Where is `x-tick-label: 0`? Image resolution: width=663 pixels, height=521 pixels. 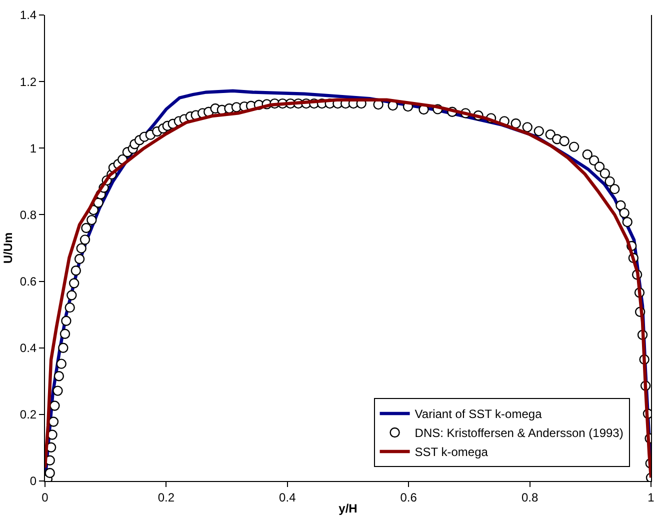 x-tick-label: 0 is located at coordinates (45, 497).